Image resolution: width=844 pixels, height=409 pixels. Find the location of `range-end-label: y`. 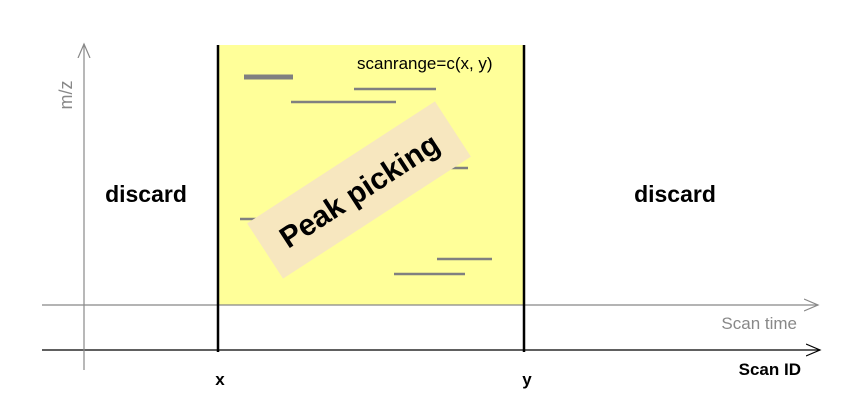

range-end-label: y is located at coordinates (527, 379).